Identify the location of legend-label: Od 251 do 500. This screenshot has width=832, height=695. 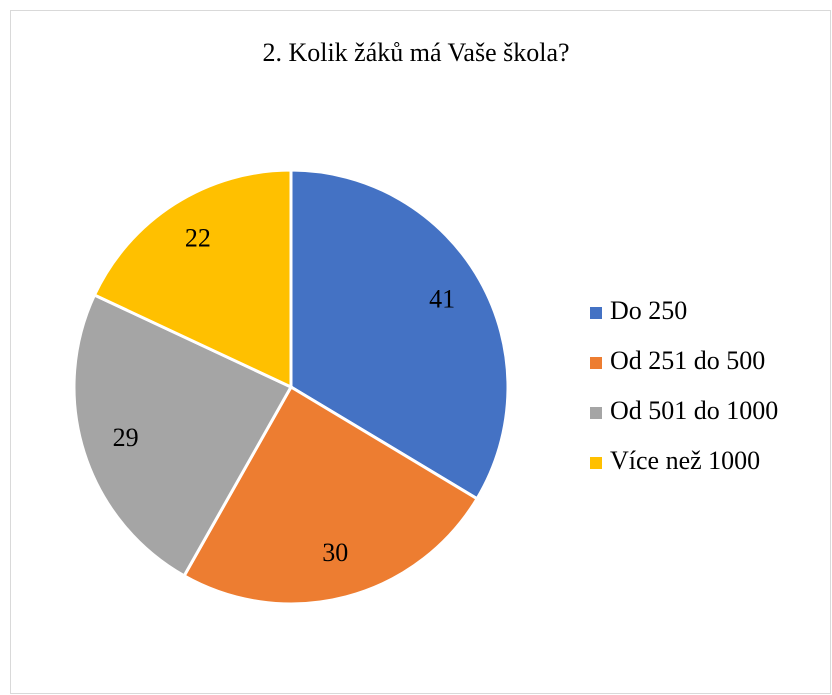
(687, 360).